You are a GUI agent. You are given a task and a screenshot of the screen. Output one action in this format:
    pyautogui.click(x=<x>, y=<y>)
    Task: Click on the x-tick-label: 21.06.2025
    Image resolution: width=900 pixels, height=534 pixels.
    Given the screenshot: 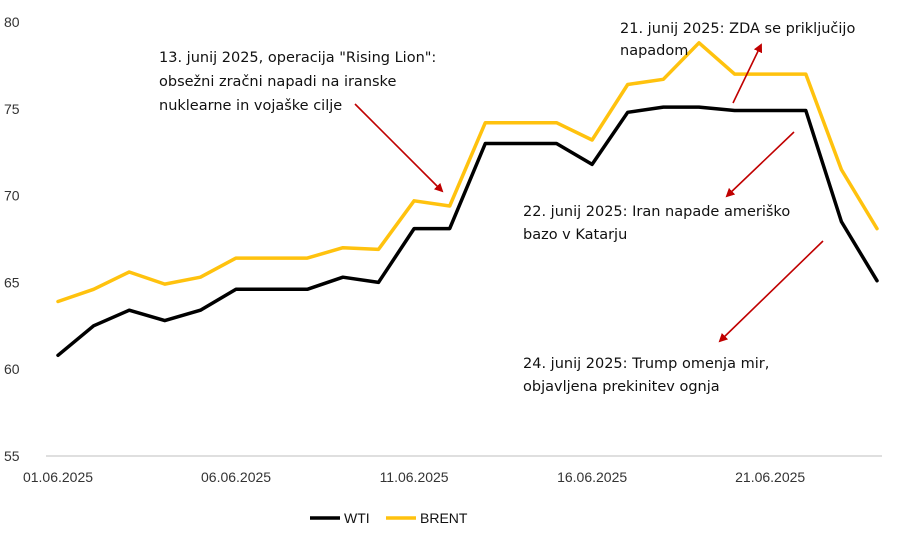 What is the action you would take?
    pyautogui.click(x=770, y=477)
    